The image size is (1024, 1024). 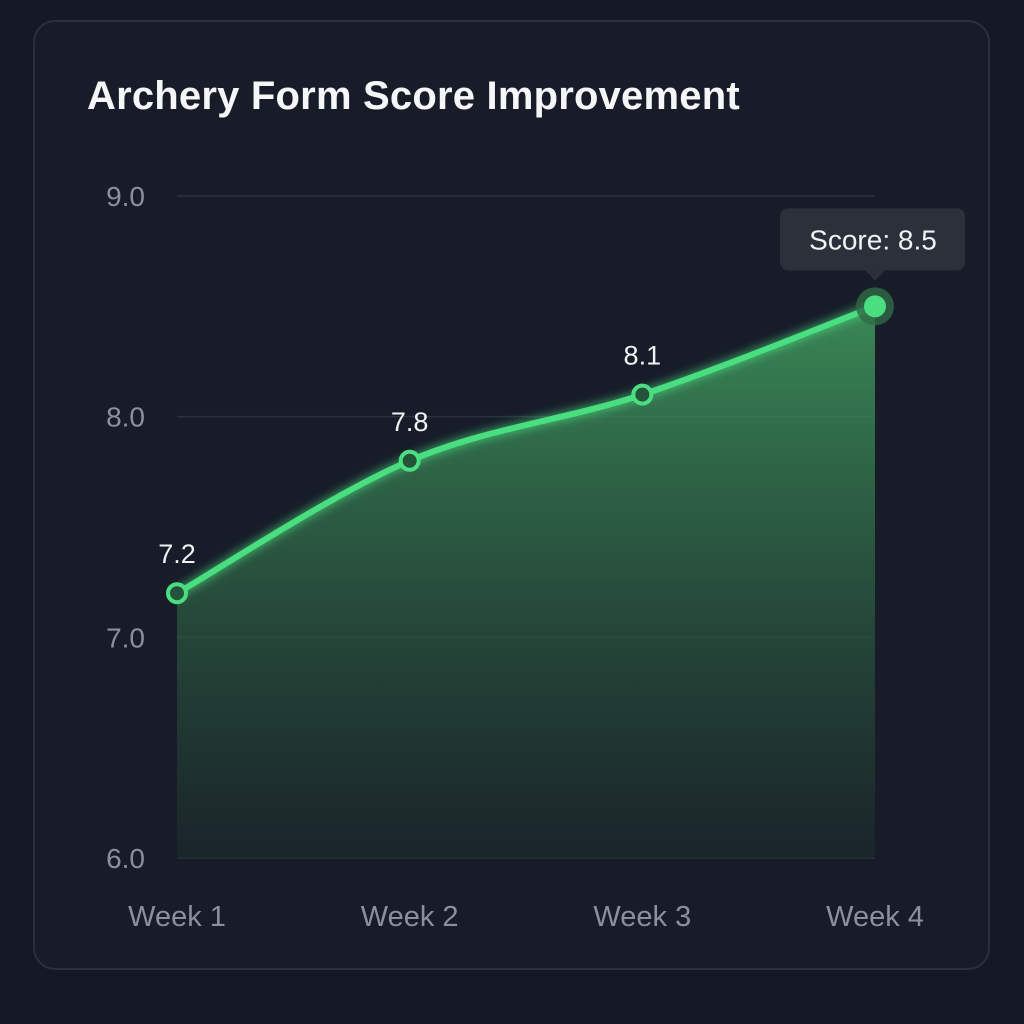 What do you see at coordinates (642, 917) in the screenshot?
I see `x-tick-label: Week 3` at bounding box center [642, 917].